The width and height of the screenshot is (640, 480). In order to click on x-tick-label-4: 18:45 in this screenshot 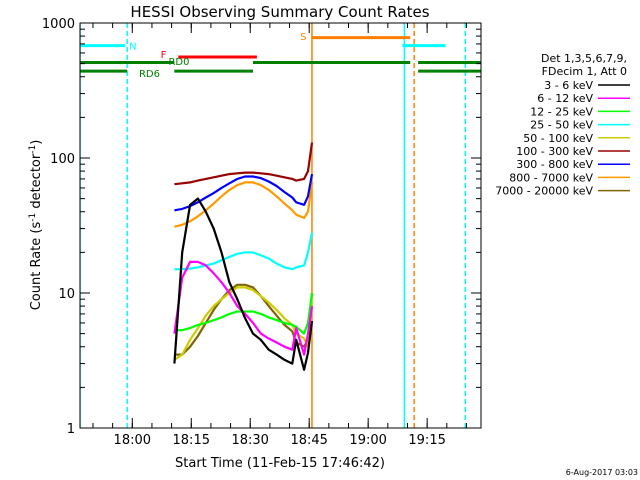, I will do `click(308, 440)`.